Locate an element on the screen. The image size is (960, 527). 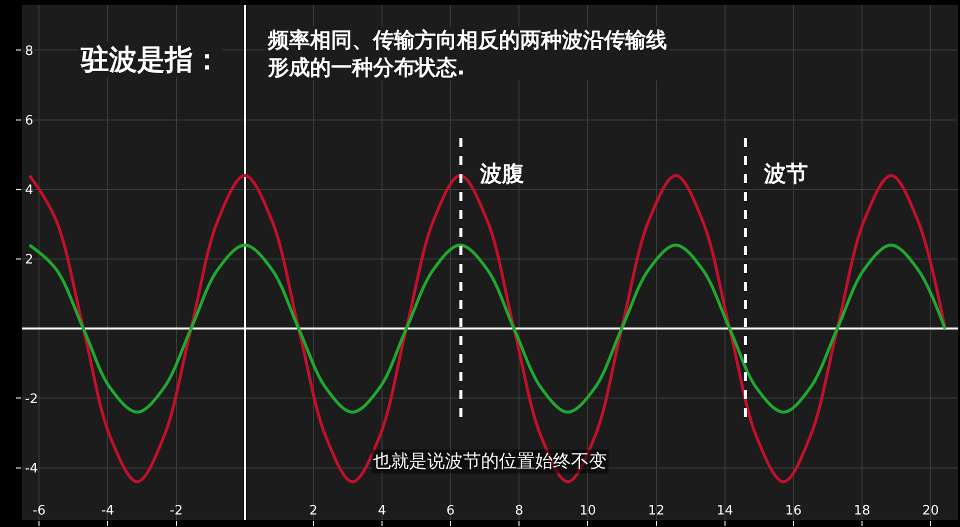
y-tick-label: -4 is located at coordinates (31, 468).